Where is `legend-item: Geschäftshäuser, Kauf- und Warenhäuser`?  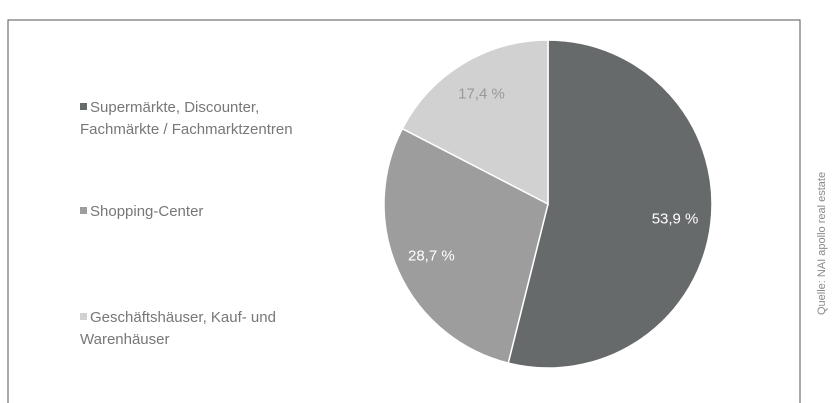
legend-item: Geschäftshäuser, Kauf- und Warenhäuser is located at coordinates (202, 329).